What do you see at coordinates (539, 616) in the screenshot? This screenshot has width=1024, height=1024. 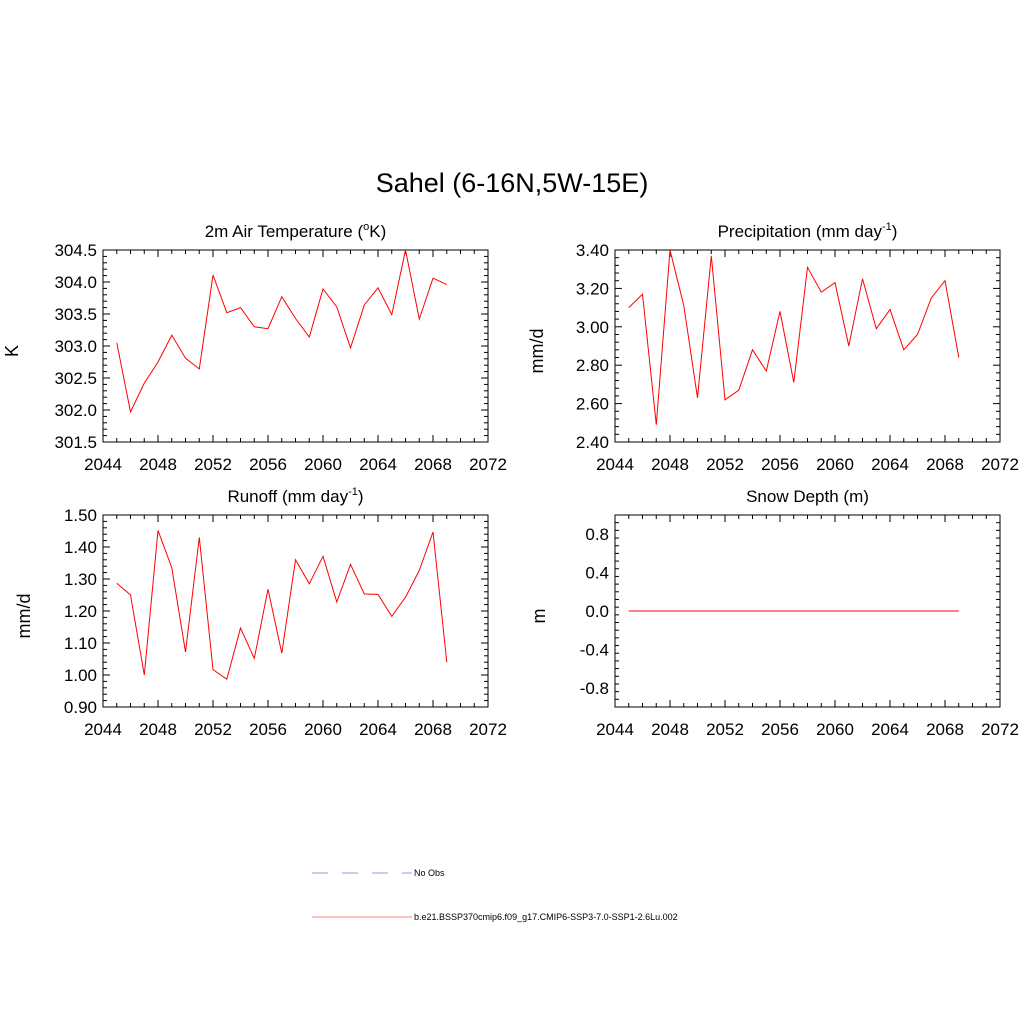 I see `y-axis-label: m` at bounding box center [539, 616].